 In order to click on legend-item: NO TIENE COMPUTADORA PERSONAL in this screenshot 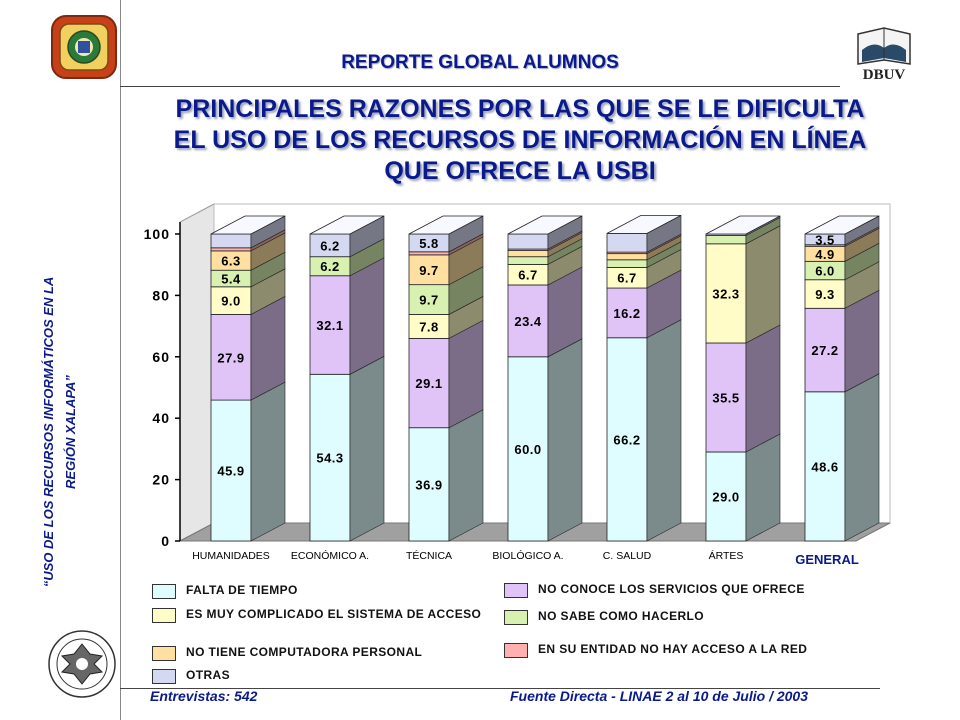, I will do `click(287, 652)`.